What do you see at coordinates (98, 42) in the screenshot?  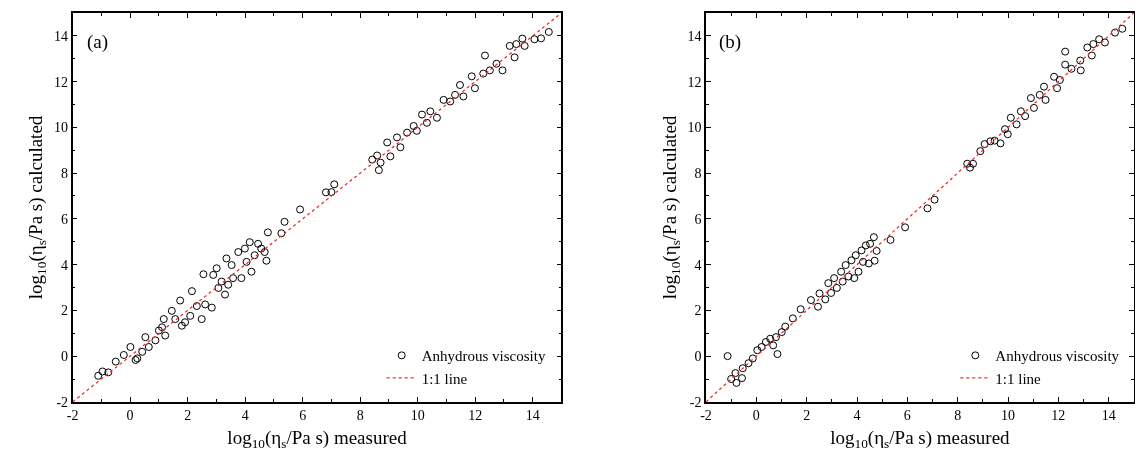 I see `annotation: (a)` at bounding box center [98, 42].